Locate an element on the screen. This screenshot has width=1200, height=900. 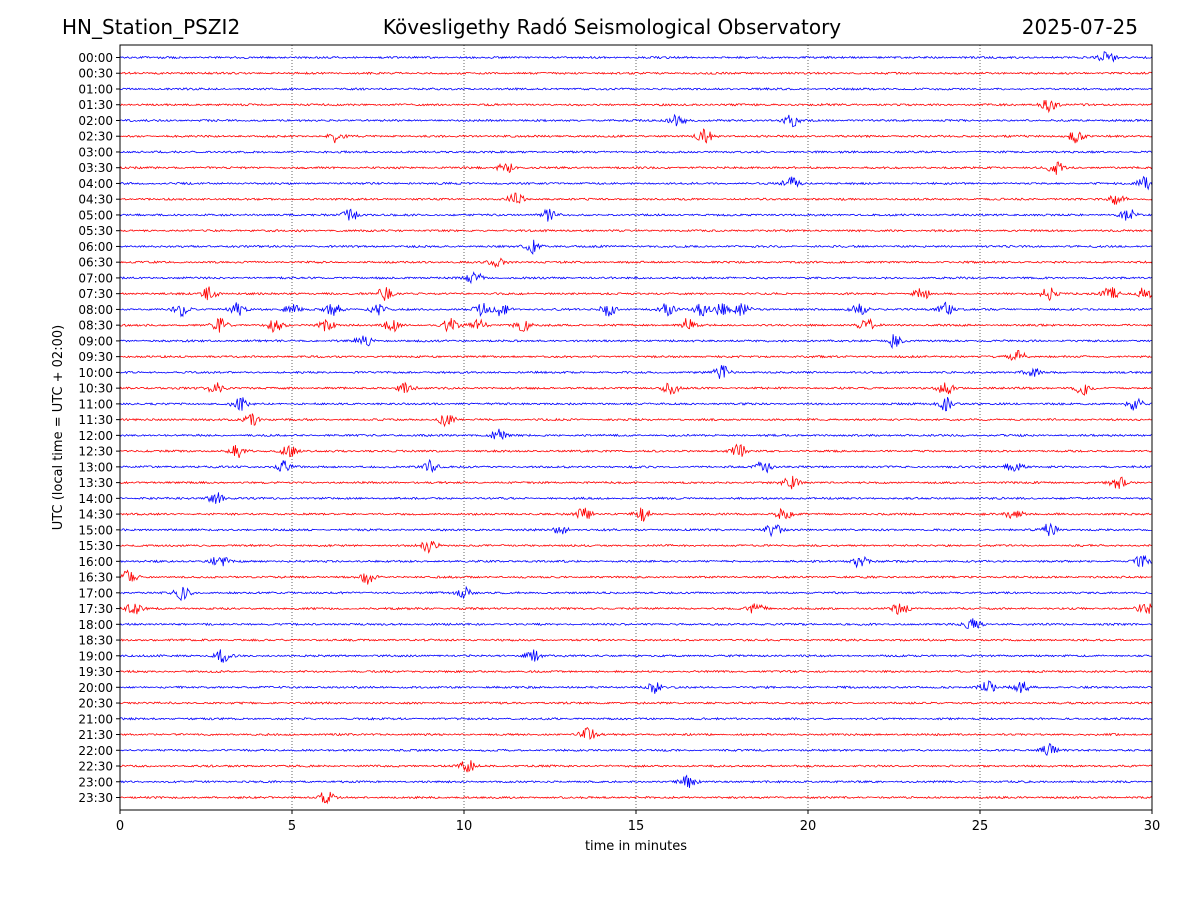
y-tick-label: 04:00 is located at coordinates (95, 184).